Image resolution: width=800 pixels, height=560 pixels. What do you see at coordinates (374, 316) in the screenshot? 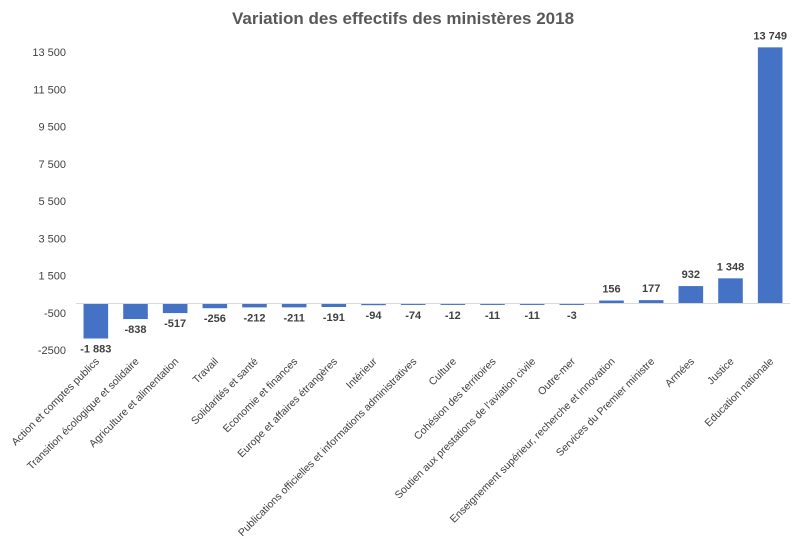
I see `data-label: -94` at bounding box center [374, 316].